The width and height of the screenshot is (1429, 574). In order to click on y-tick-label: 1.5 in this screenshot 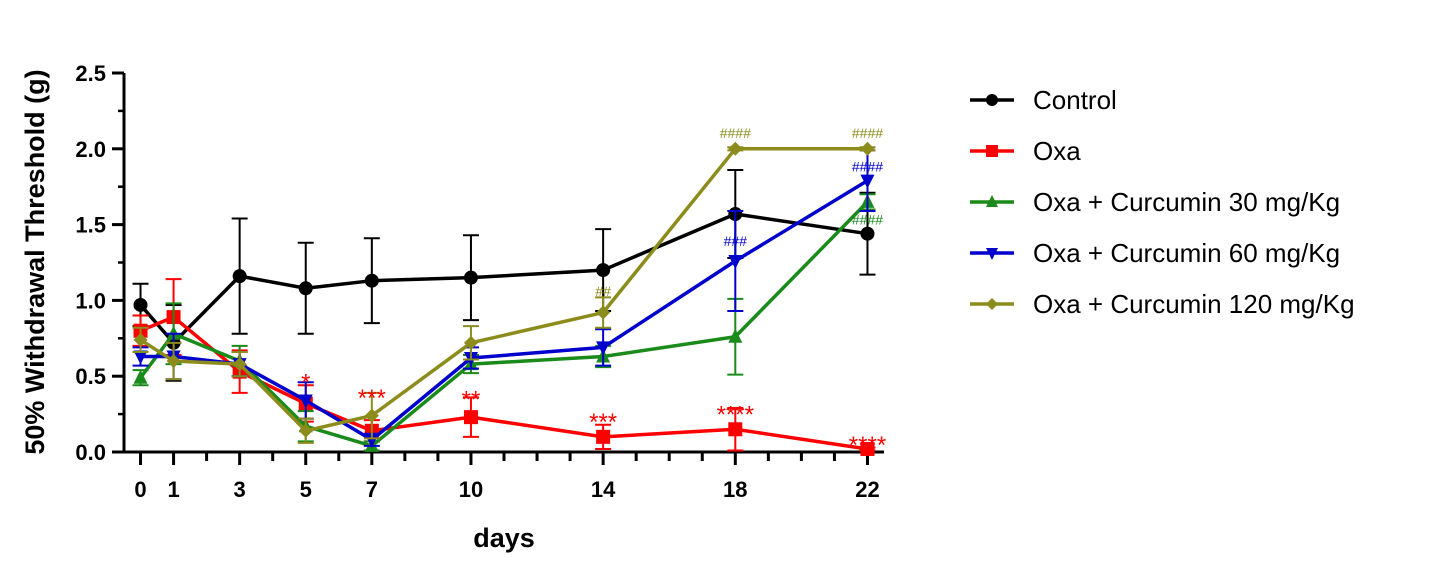, I will do `click(90, 225)`.